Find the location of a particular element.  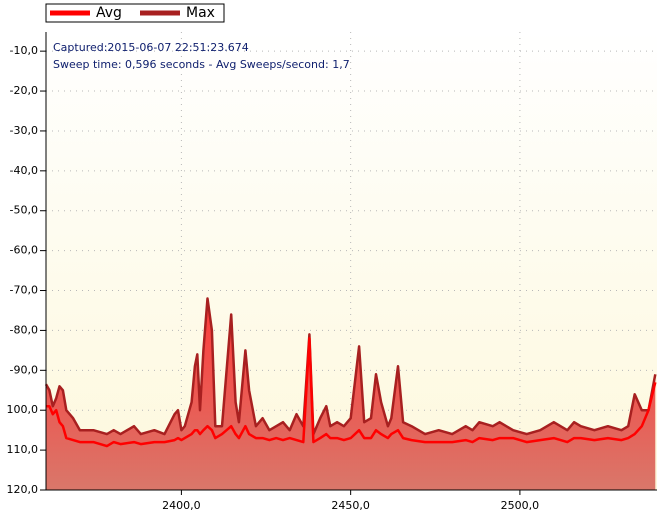

y-tick-label: -70,0 is located at coordinates (24, 290).